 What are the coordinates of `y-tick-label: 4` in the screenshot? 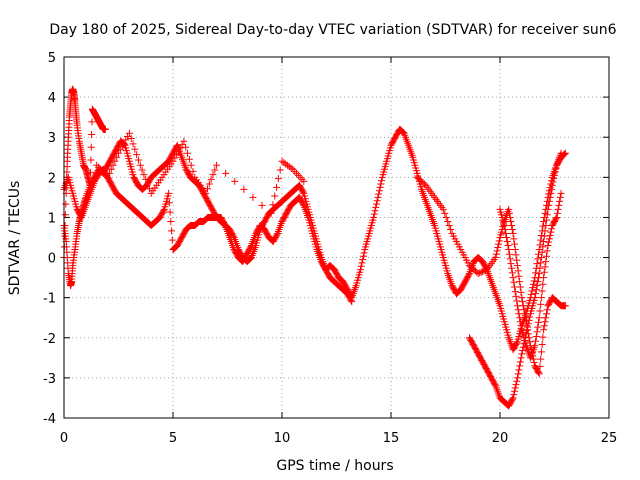 It's located at (52, 98).